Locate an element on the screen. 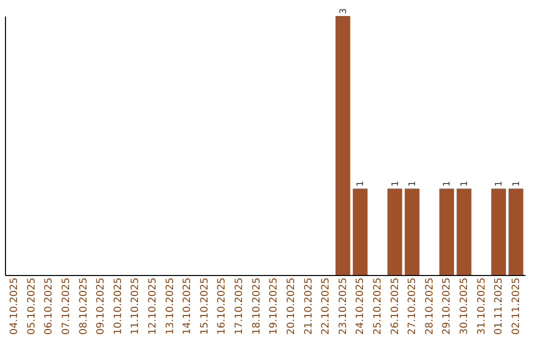 The width and height of the screenshot is (540, 340). x-tick-label: 29.10.2025 is located at coordinates (447, 306).